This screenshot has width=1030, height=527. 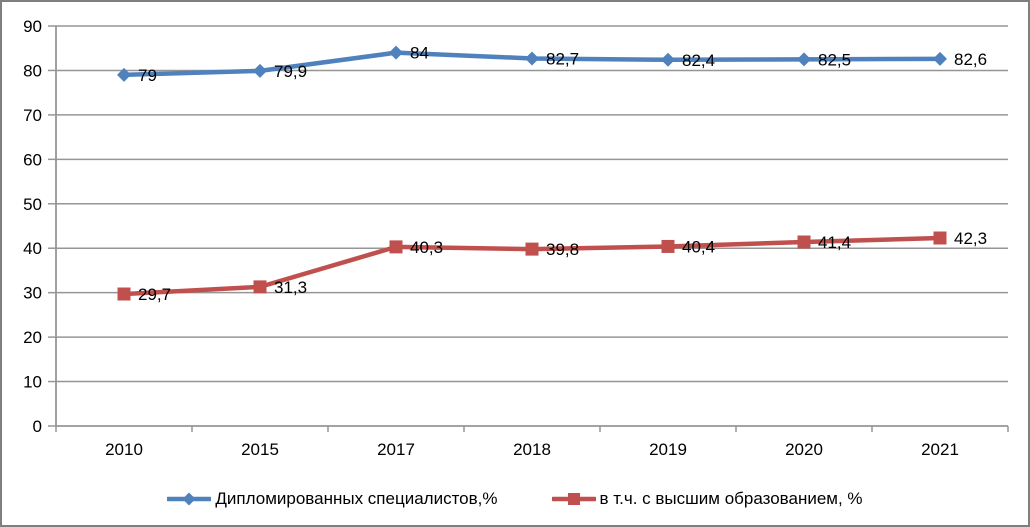 What do you see at coordinates (562, 249) in the screenshot?
I see `data-label: 39,8` at bounding box center [562, 249].